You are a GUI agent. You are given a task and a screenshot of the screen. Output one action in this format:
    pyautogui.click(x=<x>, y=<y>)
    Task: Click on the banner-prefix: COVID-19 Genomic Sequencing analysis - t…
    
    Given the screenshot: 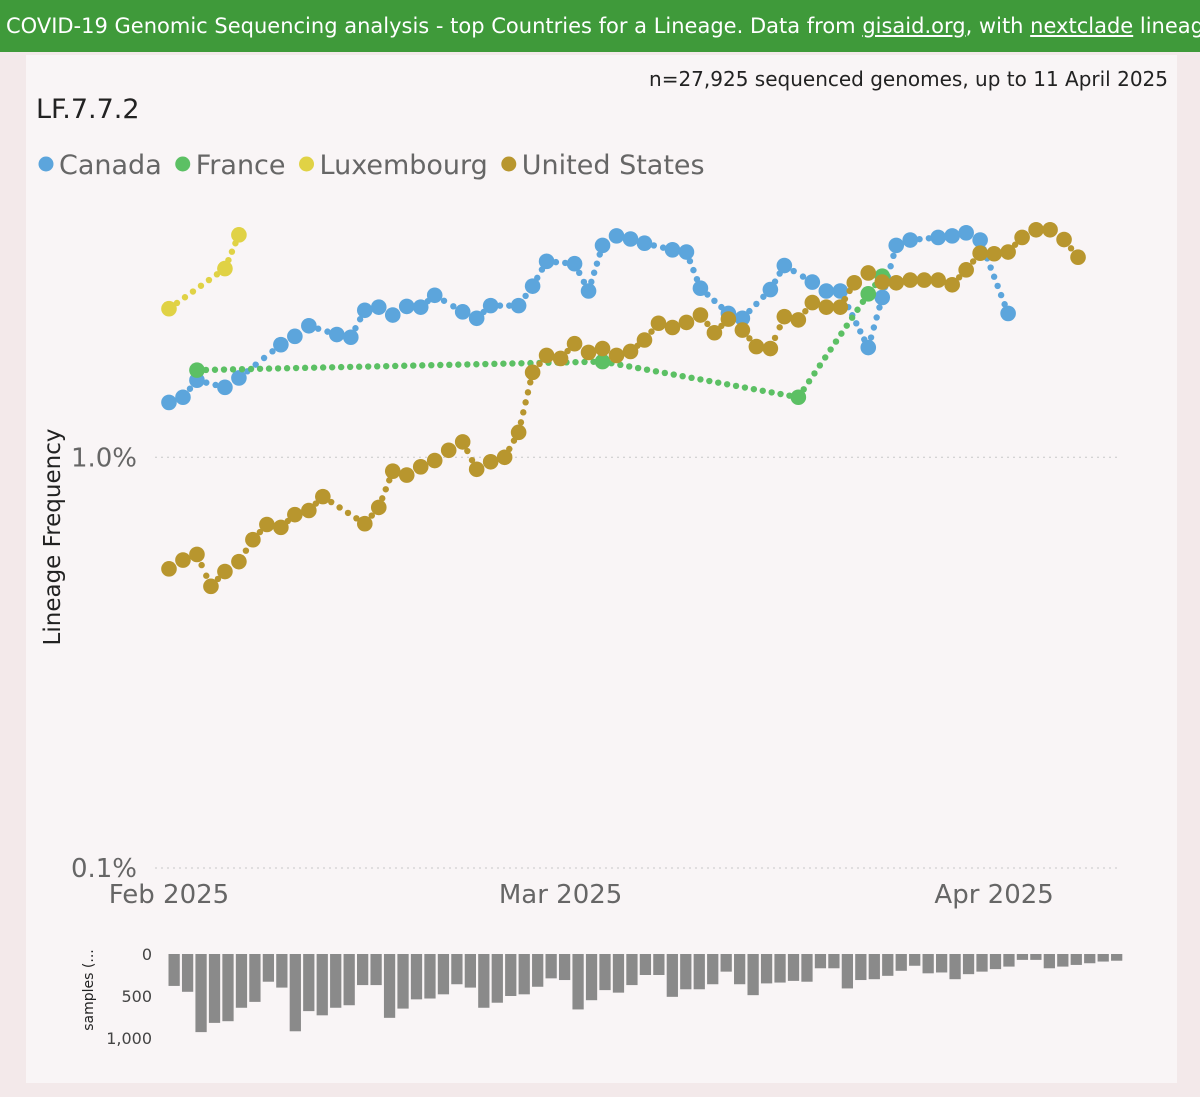 What is the action you would take?
    pyautogui.click(x=434, y=26)
    